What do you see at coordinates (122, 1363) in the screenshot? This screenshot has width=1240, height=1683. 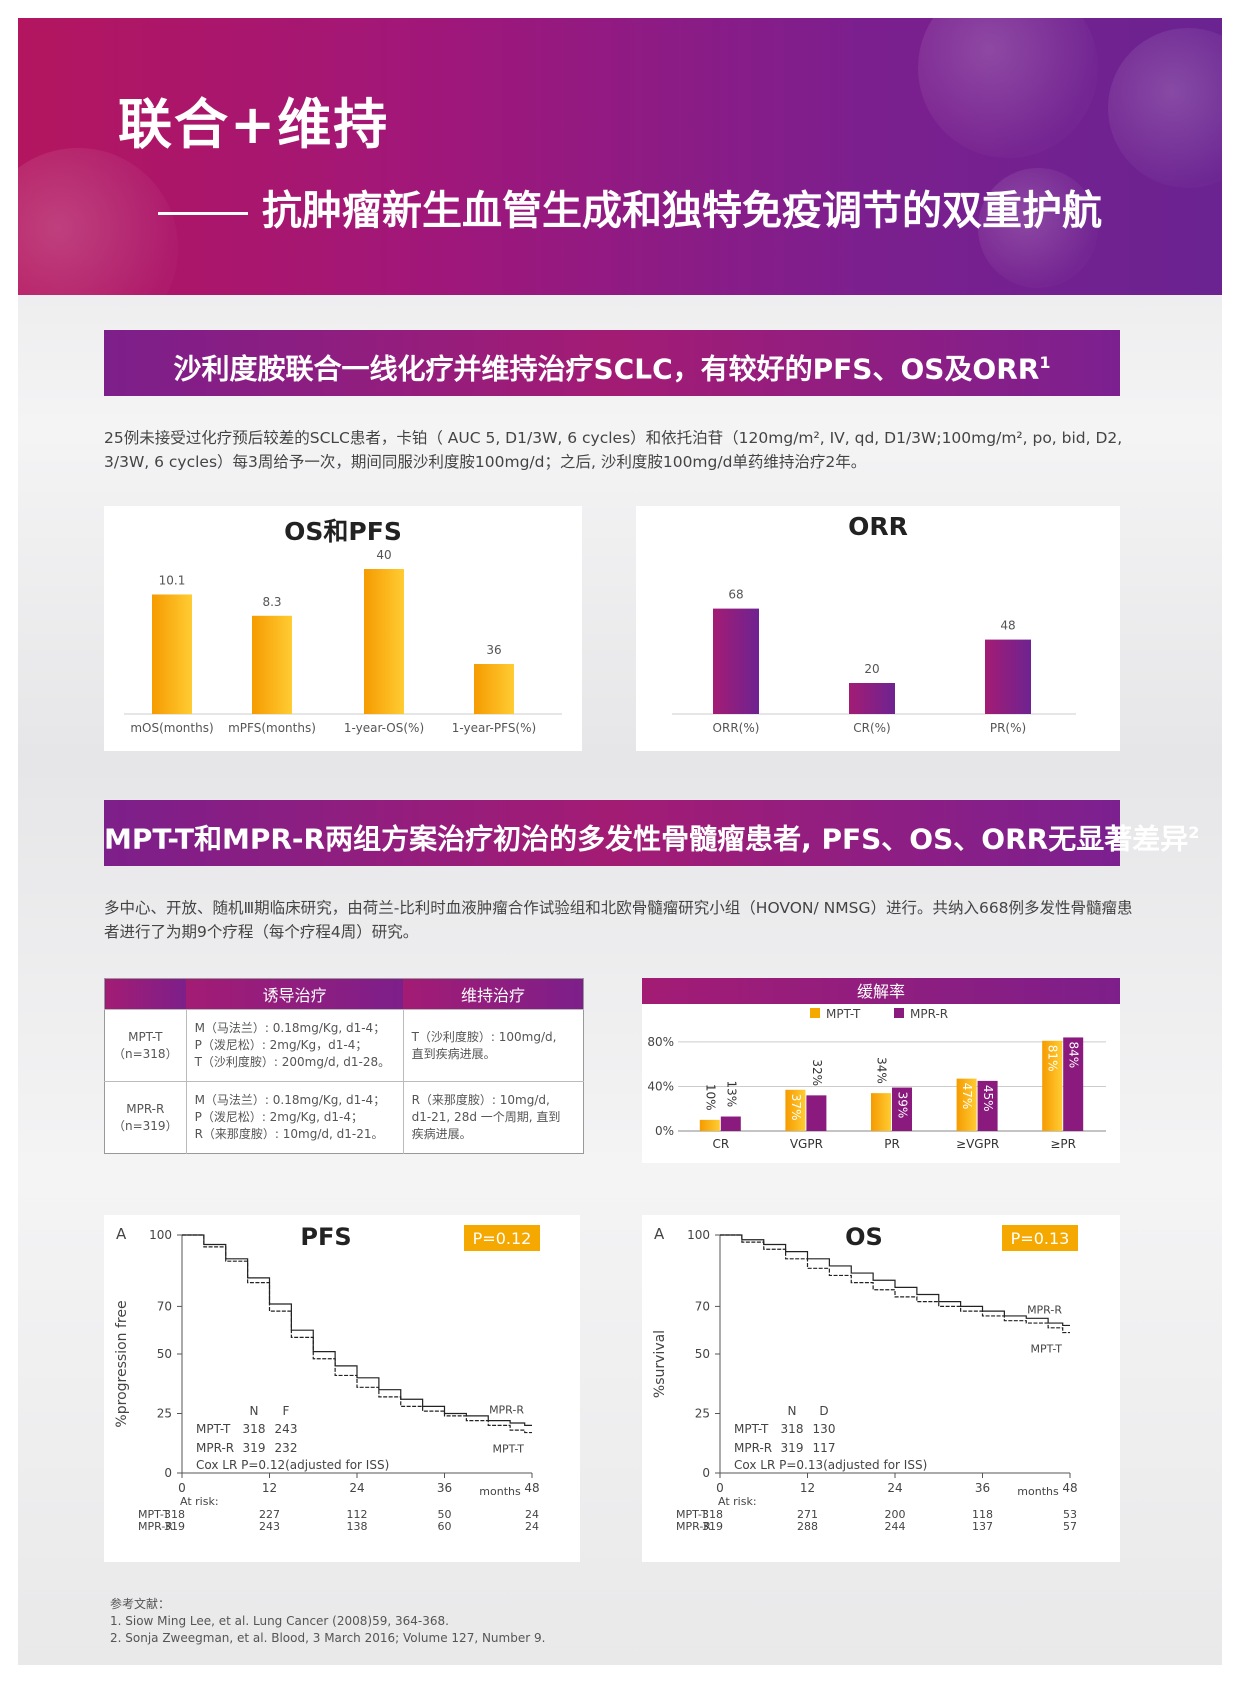 I see `y-axis-label: %progression free` at bounding box center [122, 1363].